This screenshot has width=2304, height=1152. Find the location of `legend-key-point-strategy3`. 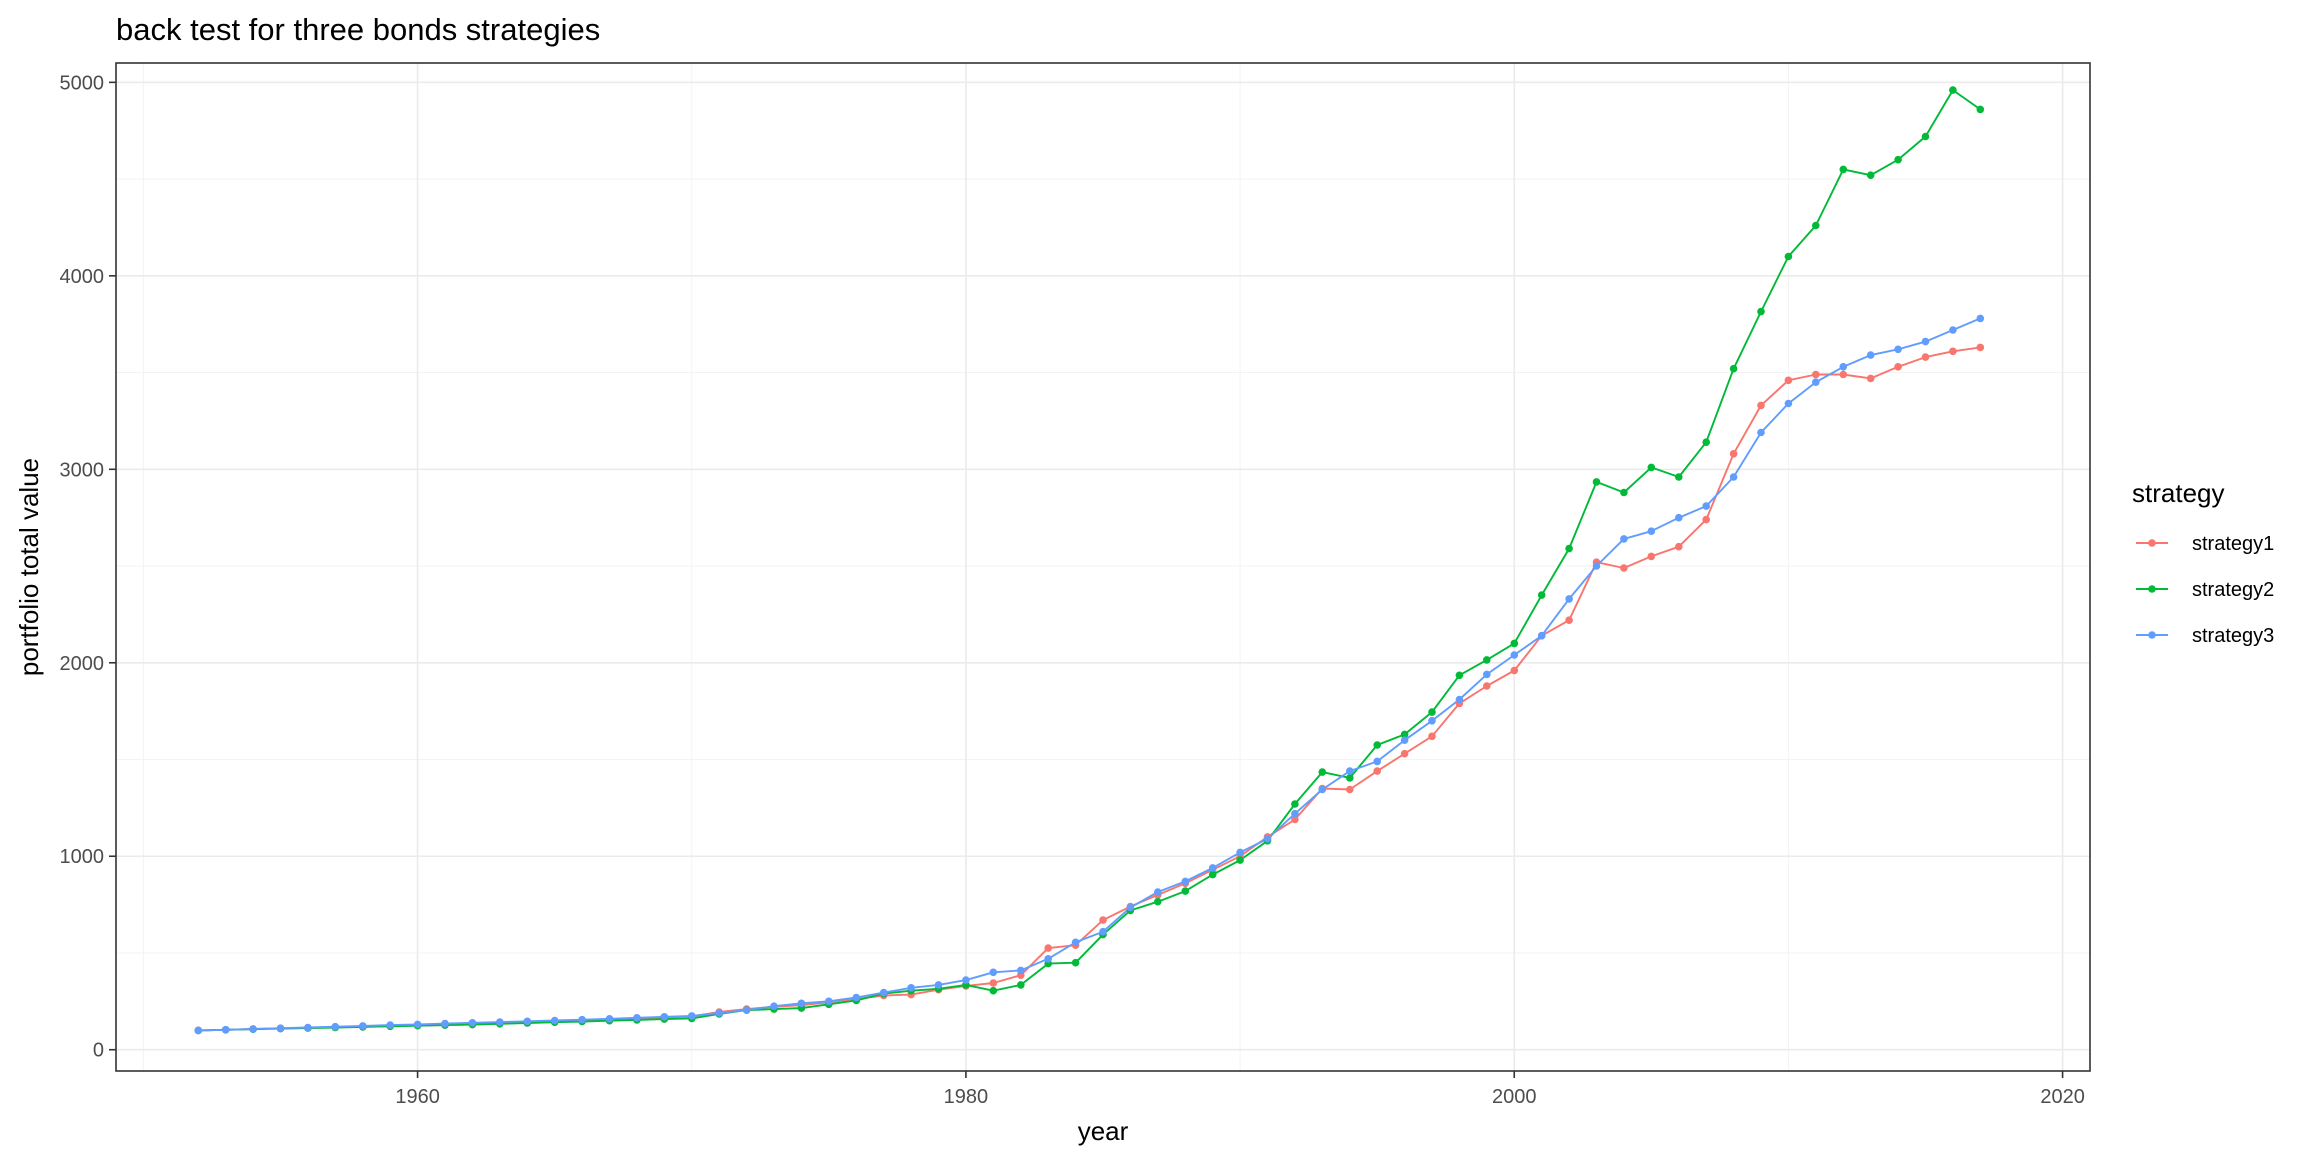

legend-key-point-strategy3 is located at coordinates (2152, 635).